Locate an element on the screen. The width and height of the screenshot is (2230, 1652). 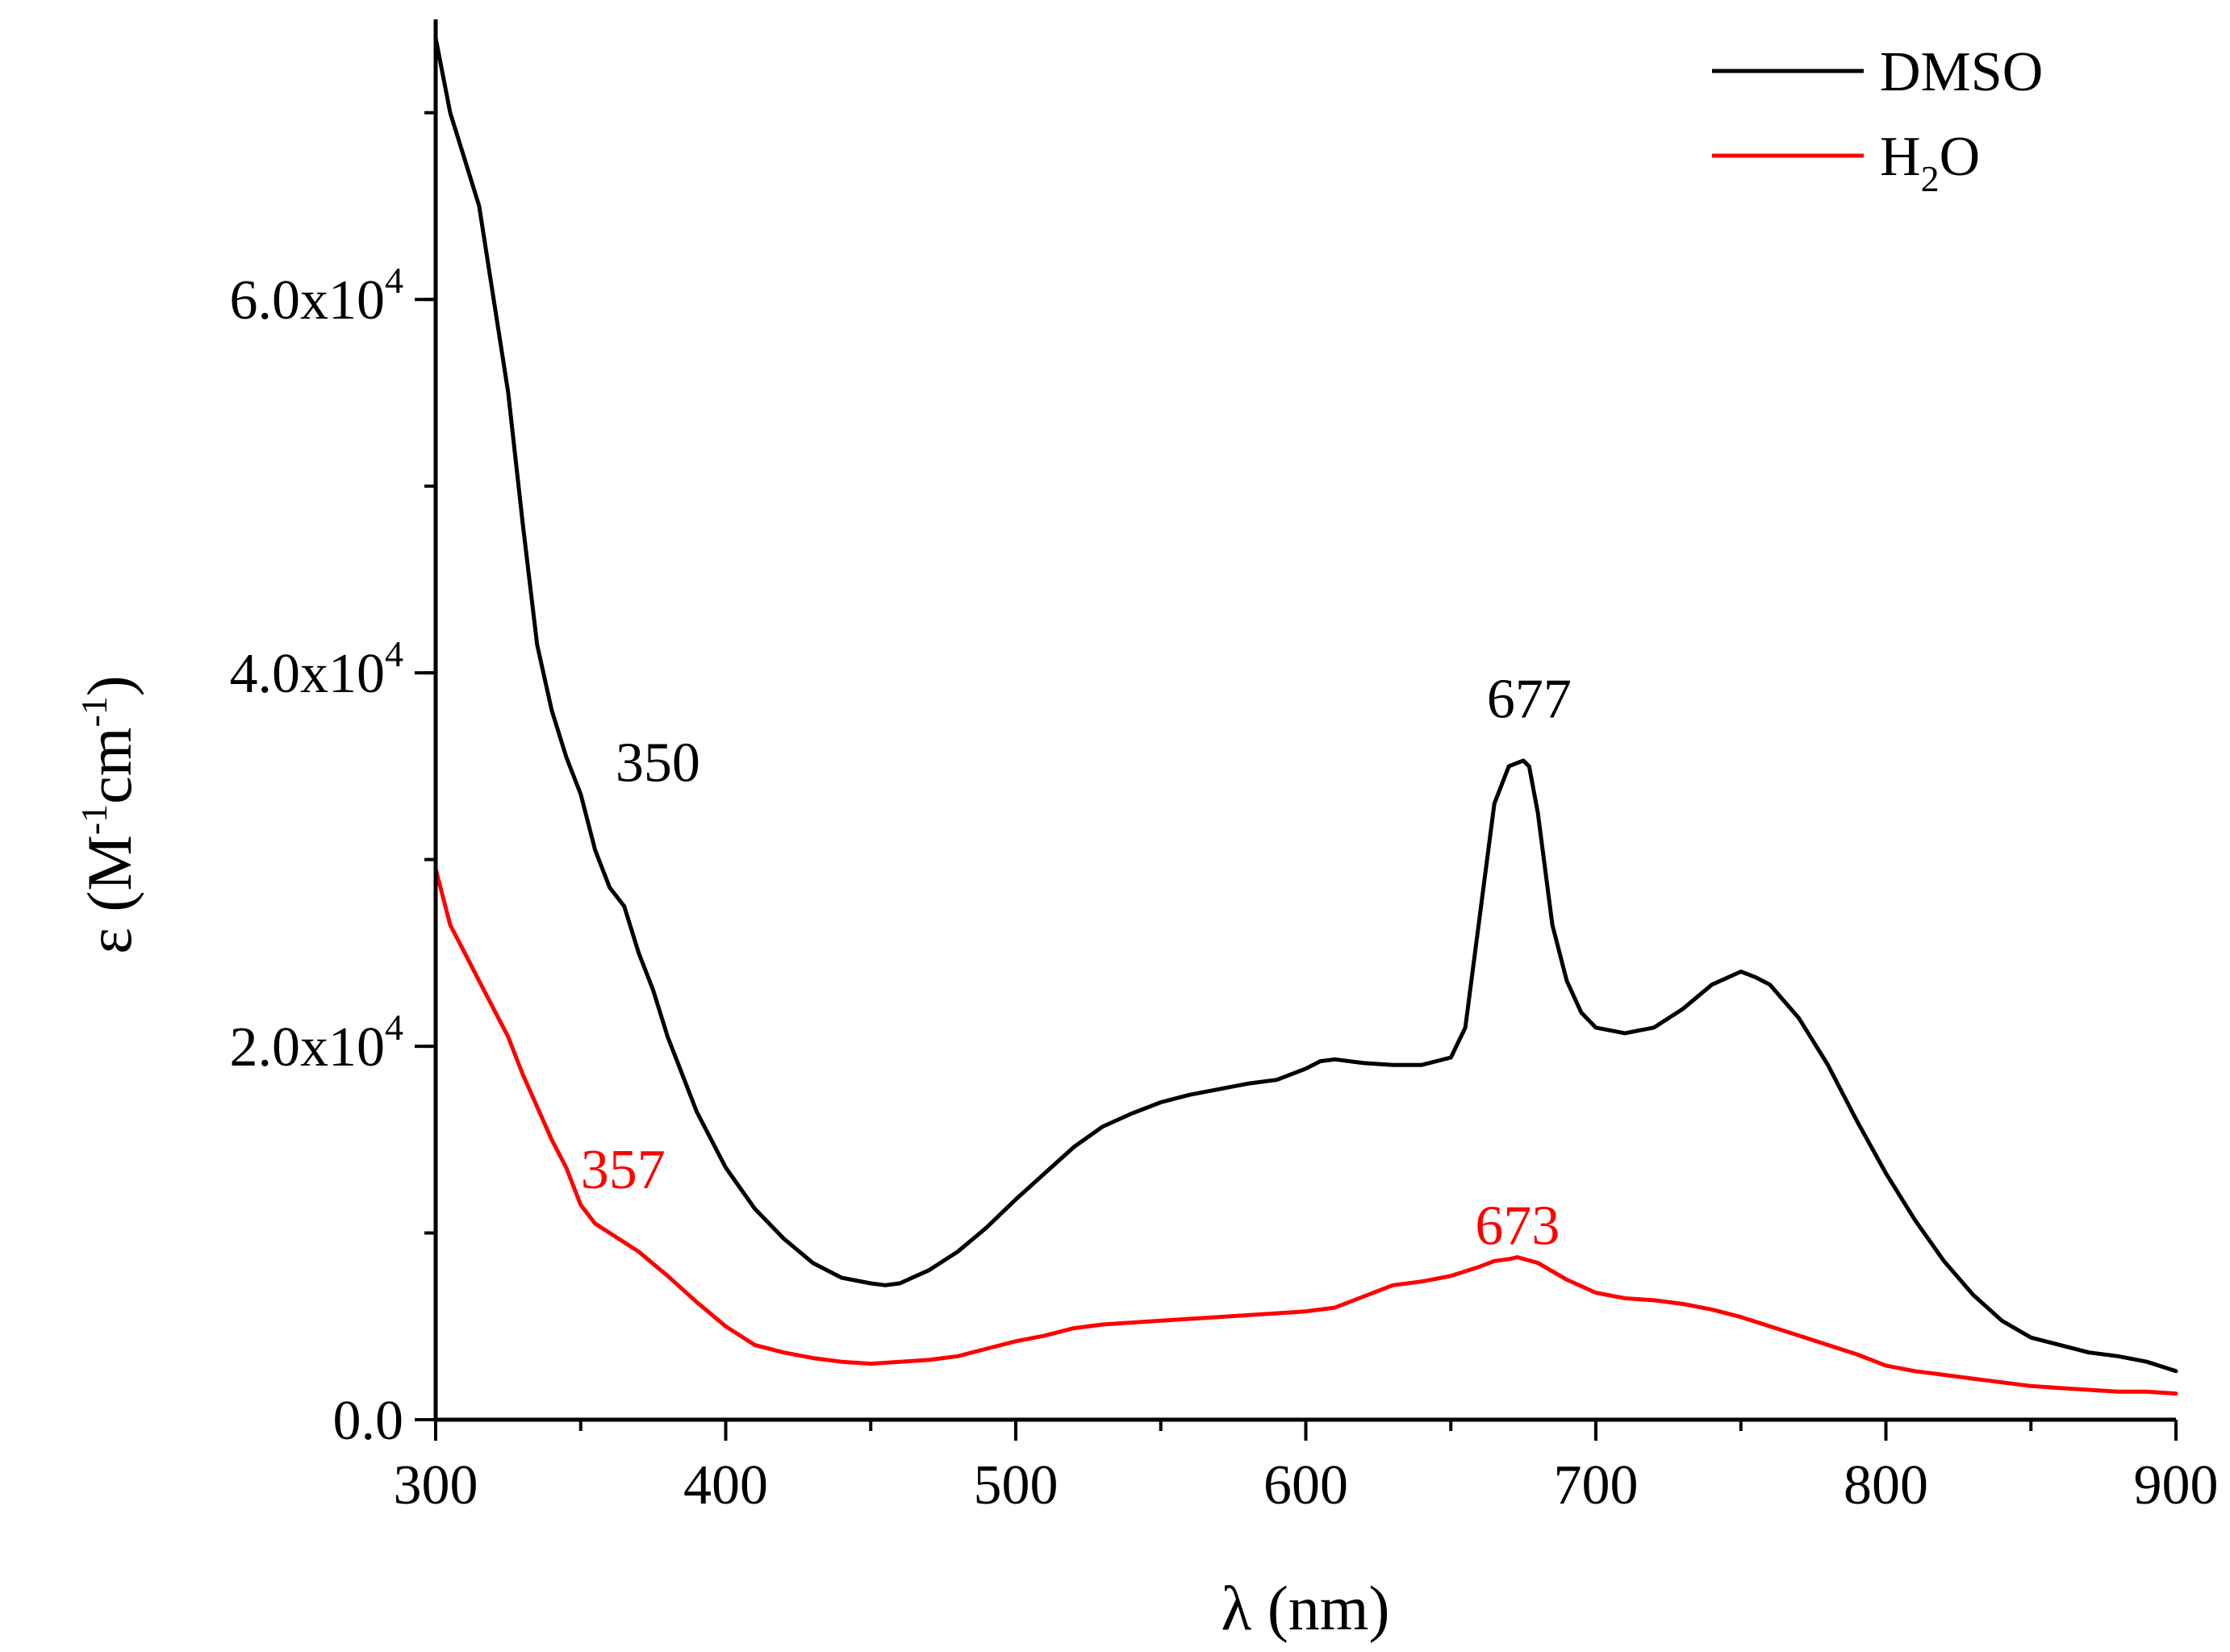
x-tick-label: 400 is located at coordinates (725, 1485).